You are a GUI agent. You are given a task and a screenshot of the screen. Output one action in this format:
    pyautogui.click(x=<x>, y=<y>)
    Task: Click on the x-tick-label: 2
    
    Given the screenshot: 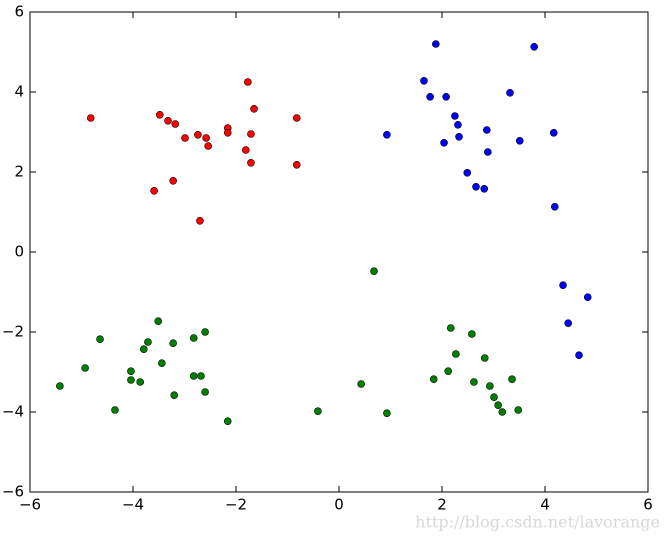 What is the action you would take?
    pyautogui.click(x=442, y=505)
    